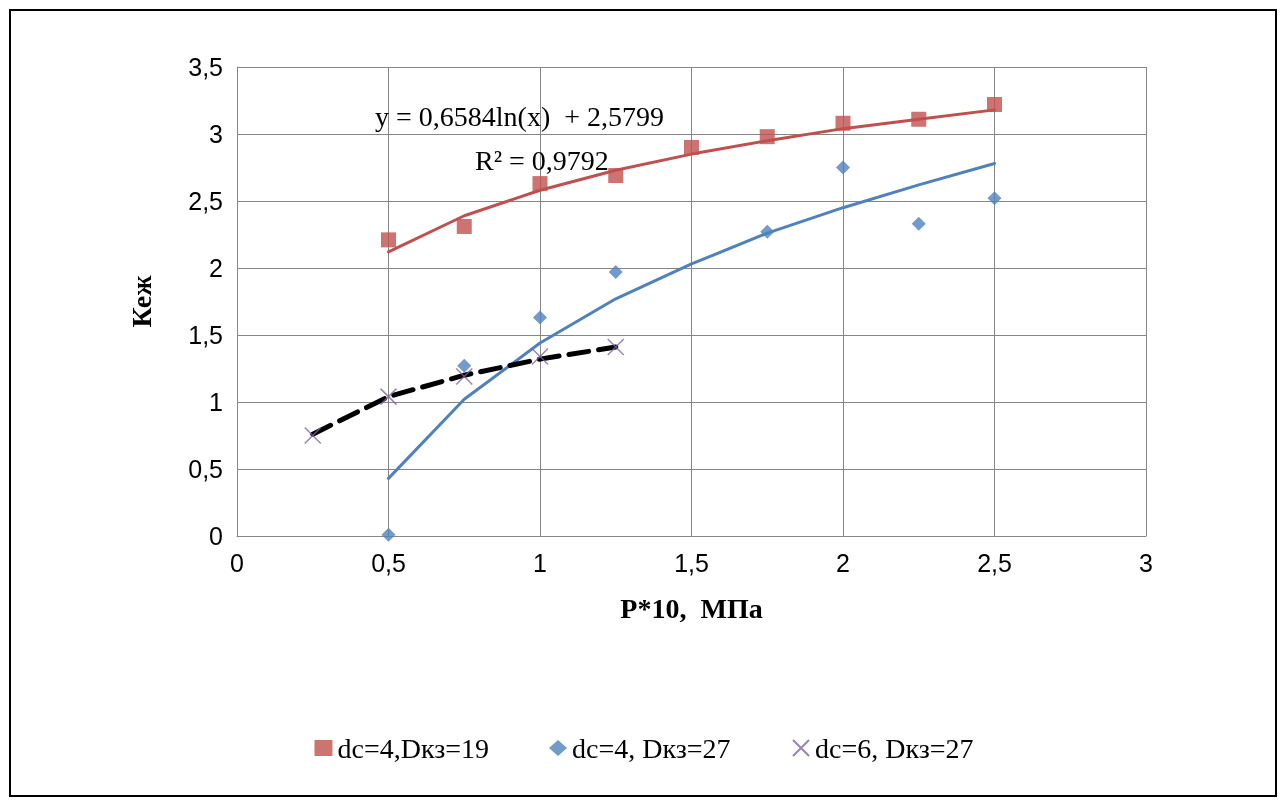  I want to click on y-tick-label: 1,5, so click(205, 335).